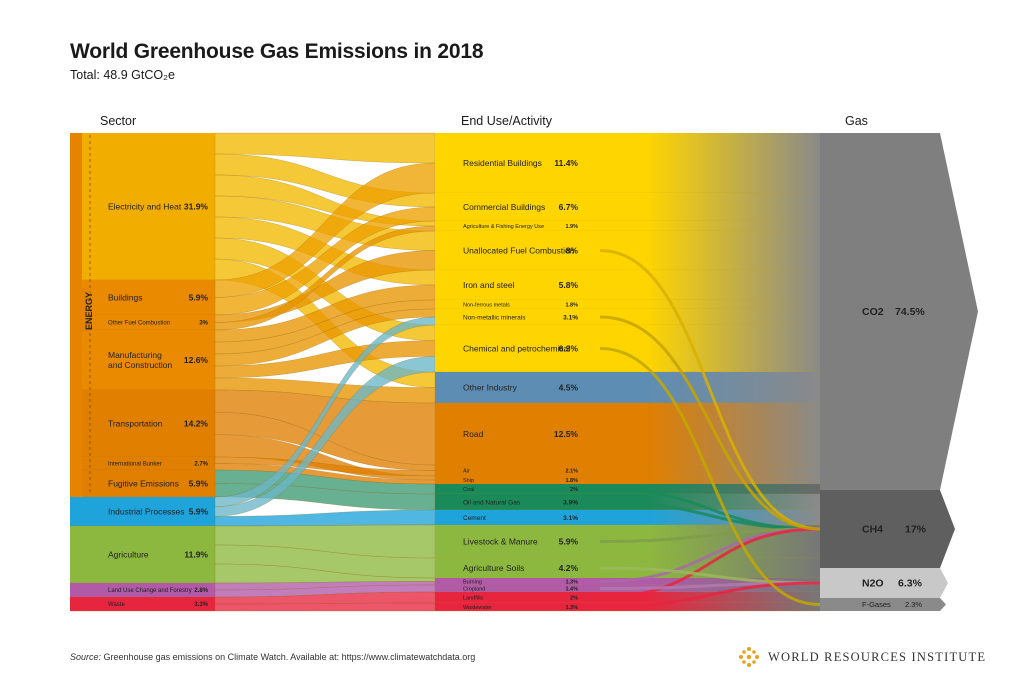 This screenshot has height=681, width=1024. I want to click on sector-bar-electricity-and-heat, so click(142, 206).